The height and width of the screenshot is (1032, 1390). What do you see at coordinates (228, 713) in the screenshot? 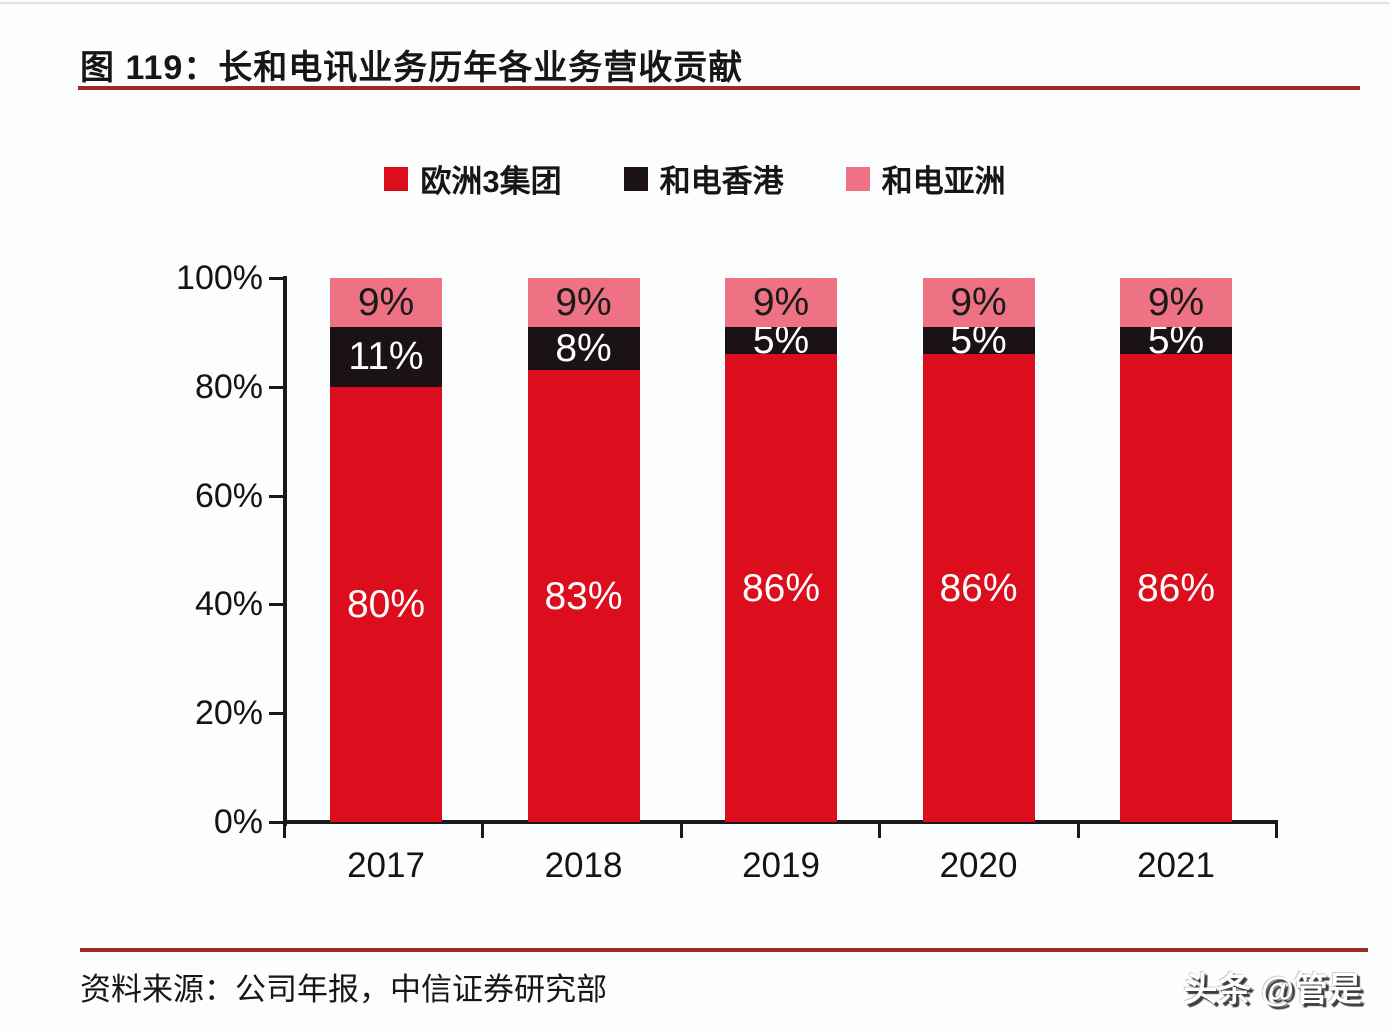
I see `y-axis-label: 20%` at bounding box center [228, 713].